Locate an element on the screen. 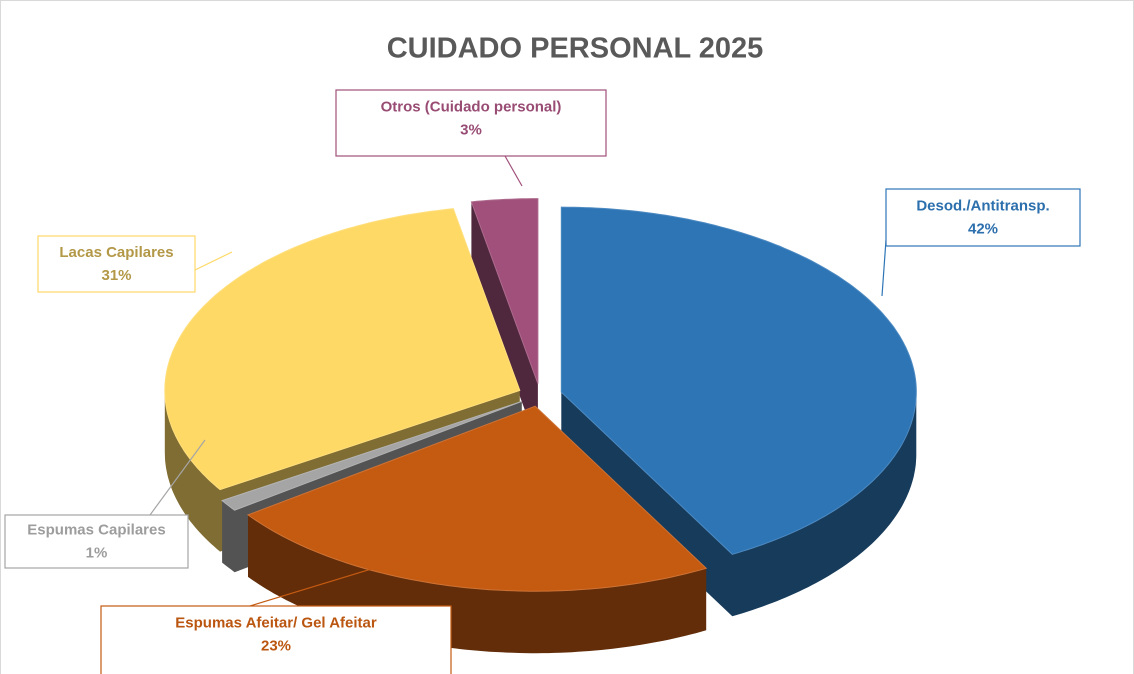  chart-title: CUIDADO PERSONAL 2025 is located at coordinates (575, 49).